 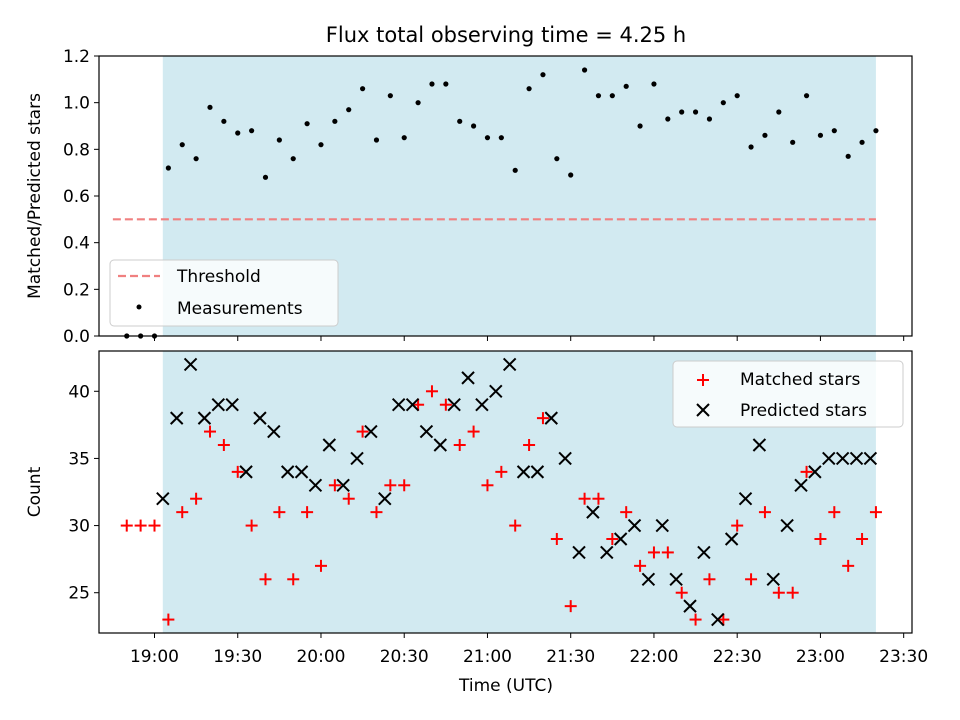 What do you see at coordinates (79, 527) in the screenshot?
I see `count-y-tick-label: 30` at bounding box center [79, 527].